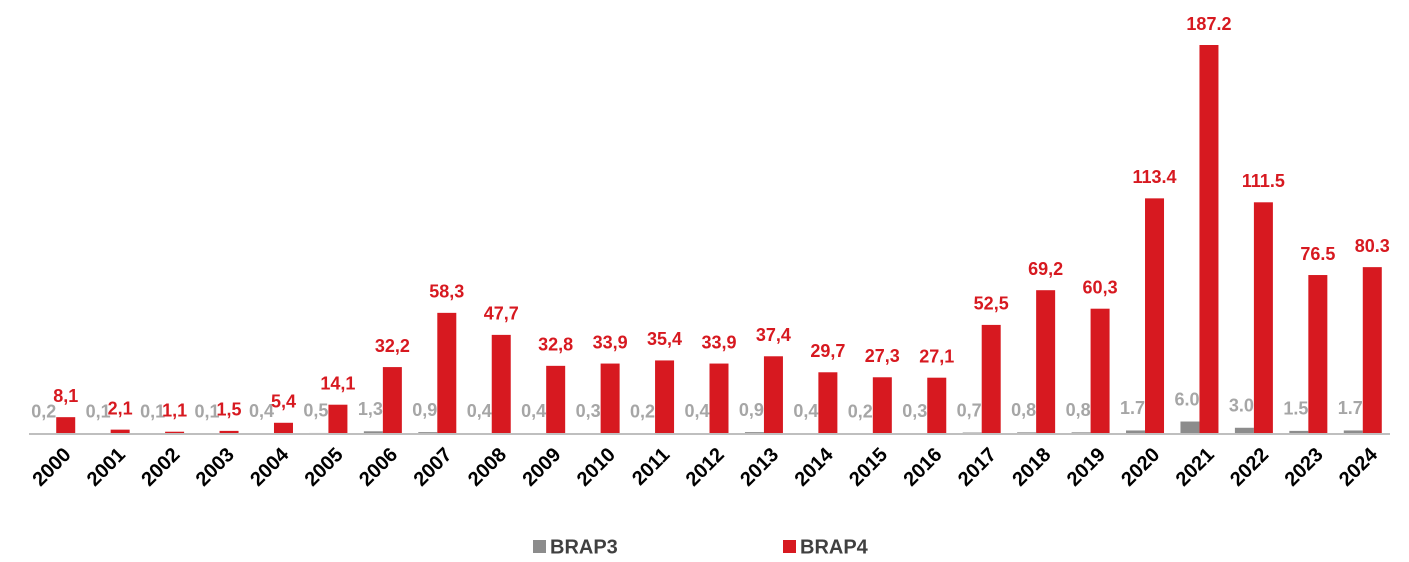 This screenshot has height=562, width=1409. I want to click on value-label: 187.2, so click(1208, 24).